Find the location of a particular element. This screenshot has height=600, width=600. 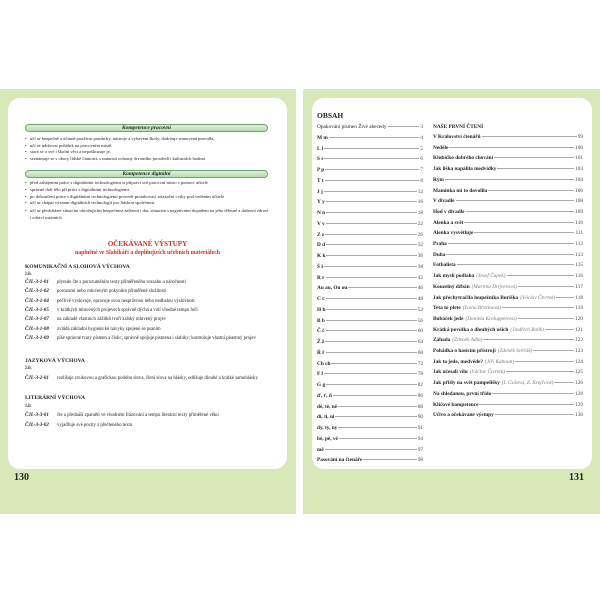

toc-entry: Duha 113 is located at coordinates (508, 256).